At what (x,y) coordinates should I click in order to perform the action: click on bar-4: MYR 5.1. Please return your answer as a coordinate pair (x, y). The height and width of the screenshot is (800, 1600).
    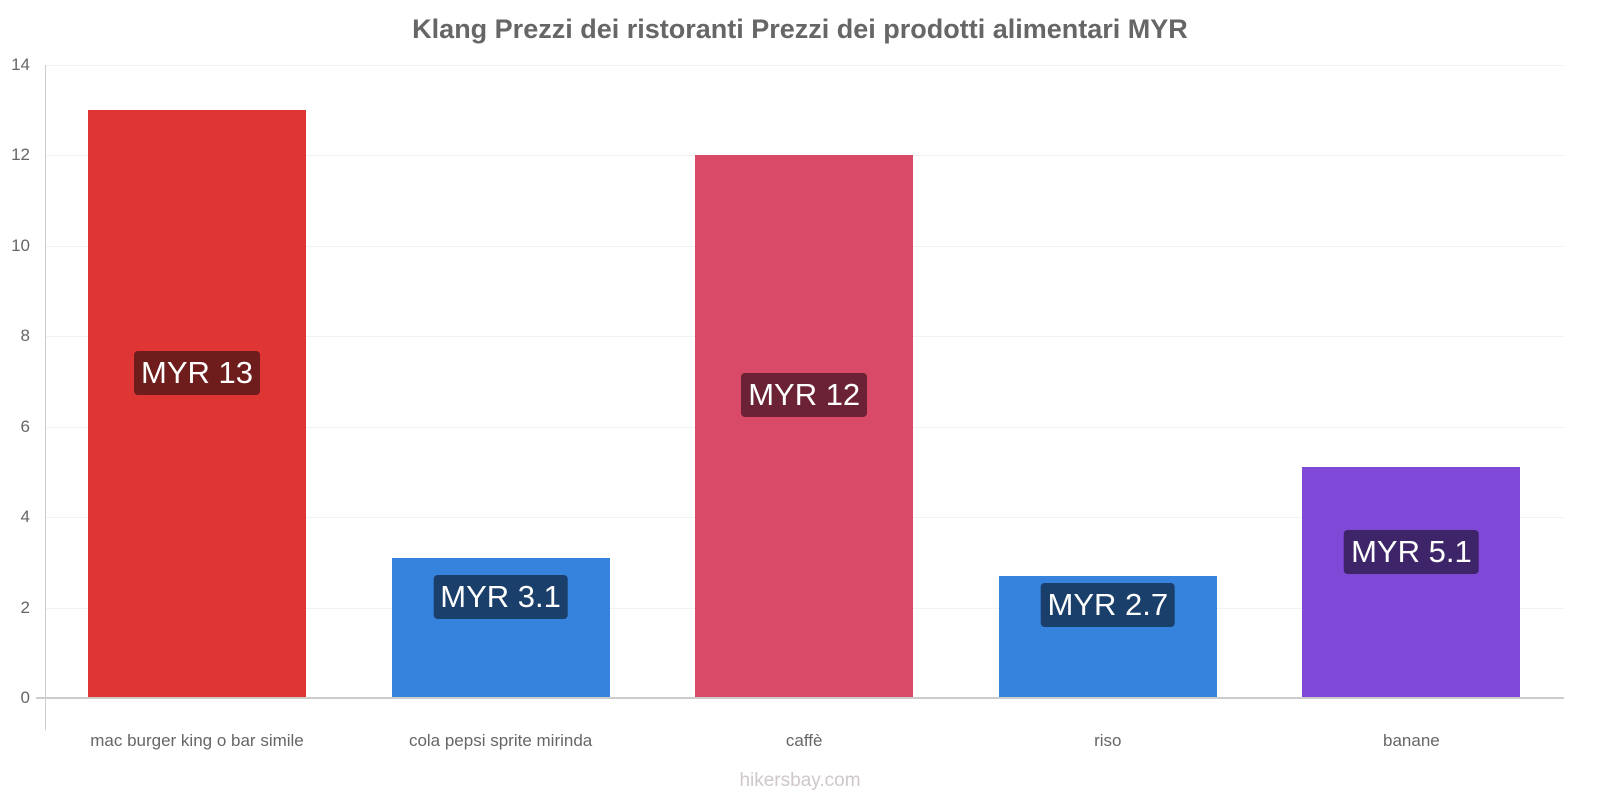
    Looking at the image, I should click on (1411, 582).